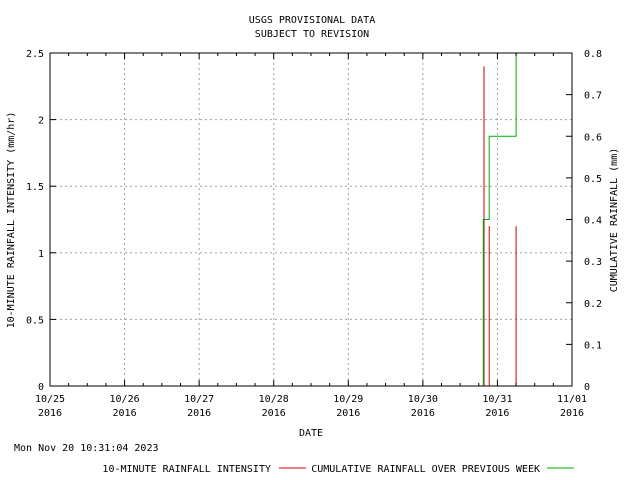  I want to click on y-left-tick-label: 2.5, so click(35, 54).